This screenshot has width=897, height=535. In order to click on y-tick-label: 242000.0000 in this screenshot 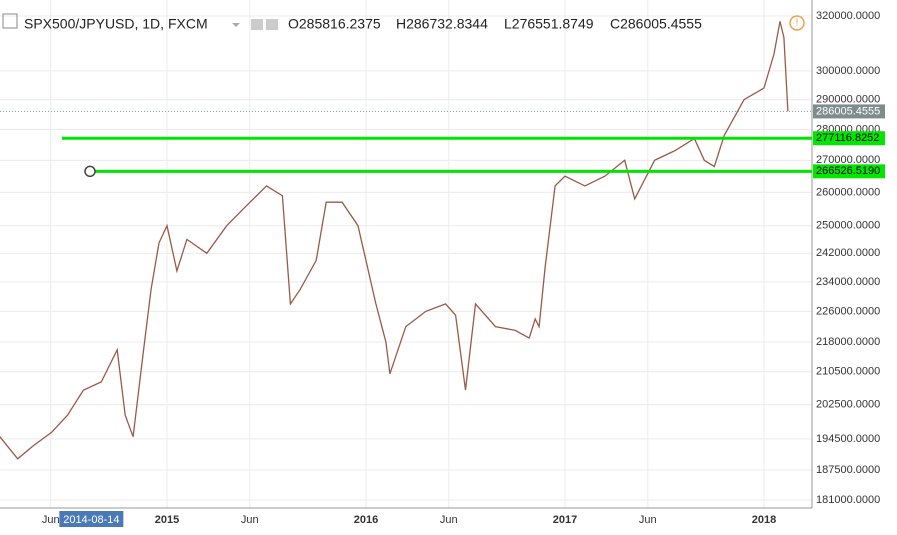, I will do `click(848, 253)`.